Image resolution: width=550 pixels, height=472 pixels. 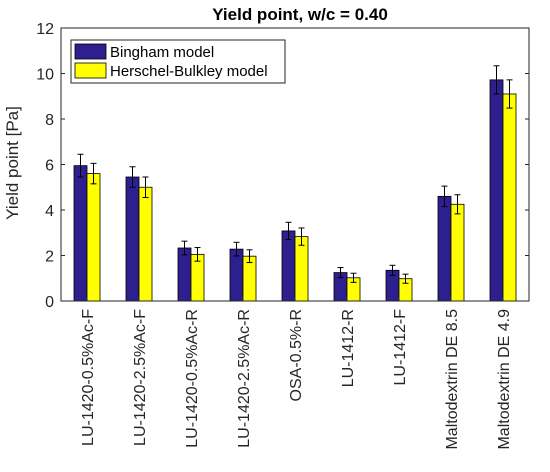 I want to click on legend-box, so click(x=178, y=61).